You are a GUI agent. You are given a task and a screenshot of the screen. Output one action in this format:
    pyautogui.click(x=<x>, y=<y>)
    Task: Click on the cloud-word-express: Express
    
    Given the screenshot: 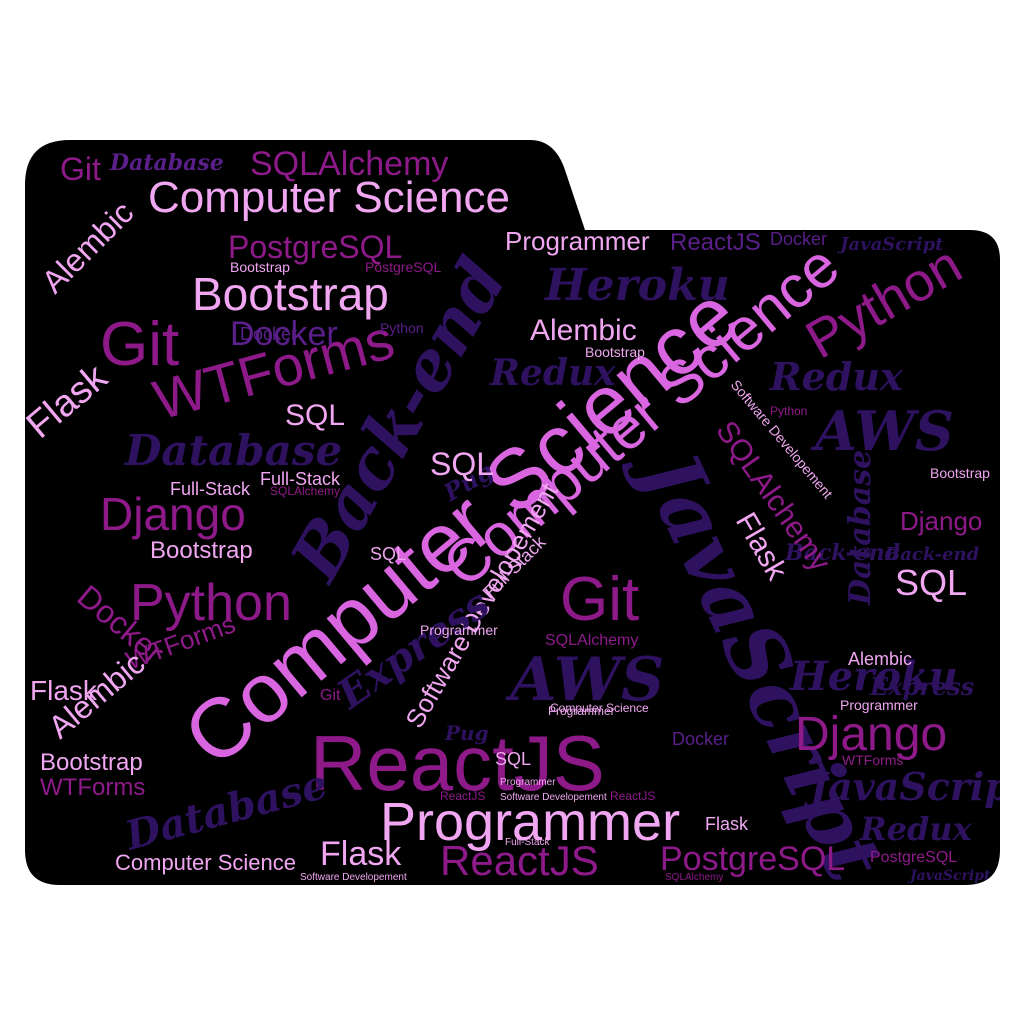 What is the action you would take?
    pyautogui.click(x=922, y=686)
    